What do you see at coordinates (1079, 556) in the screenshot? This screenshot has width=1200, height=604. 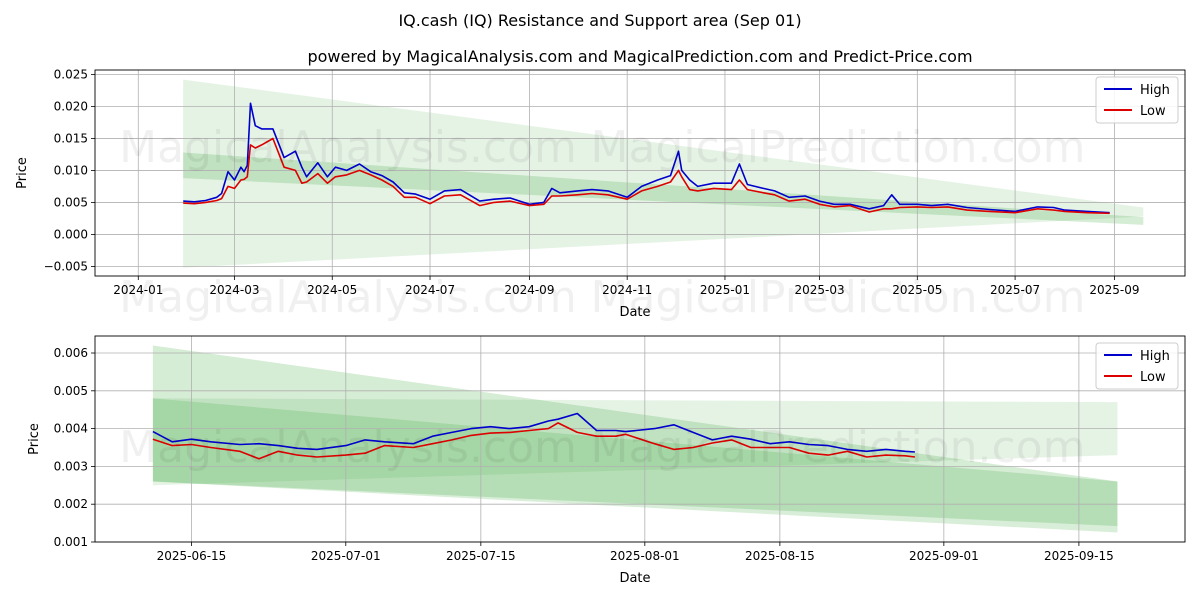 I see `x-tick-label: 2025-09-15` at bounding box center [1079, 556].